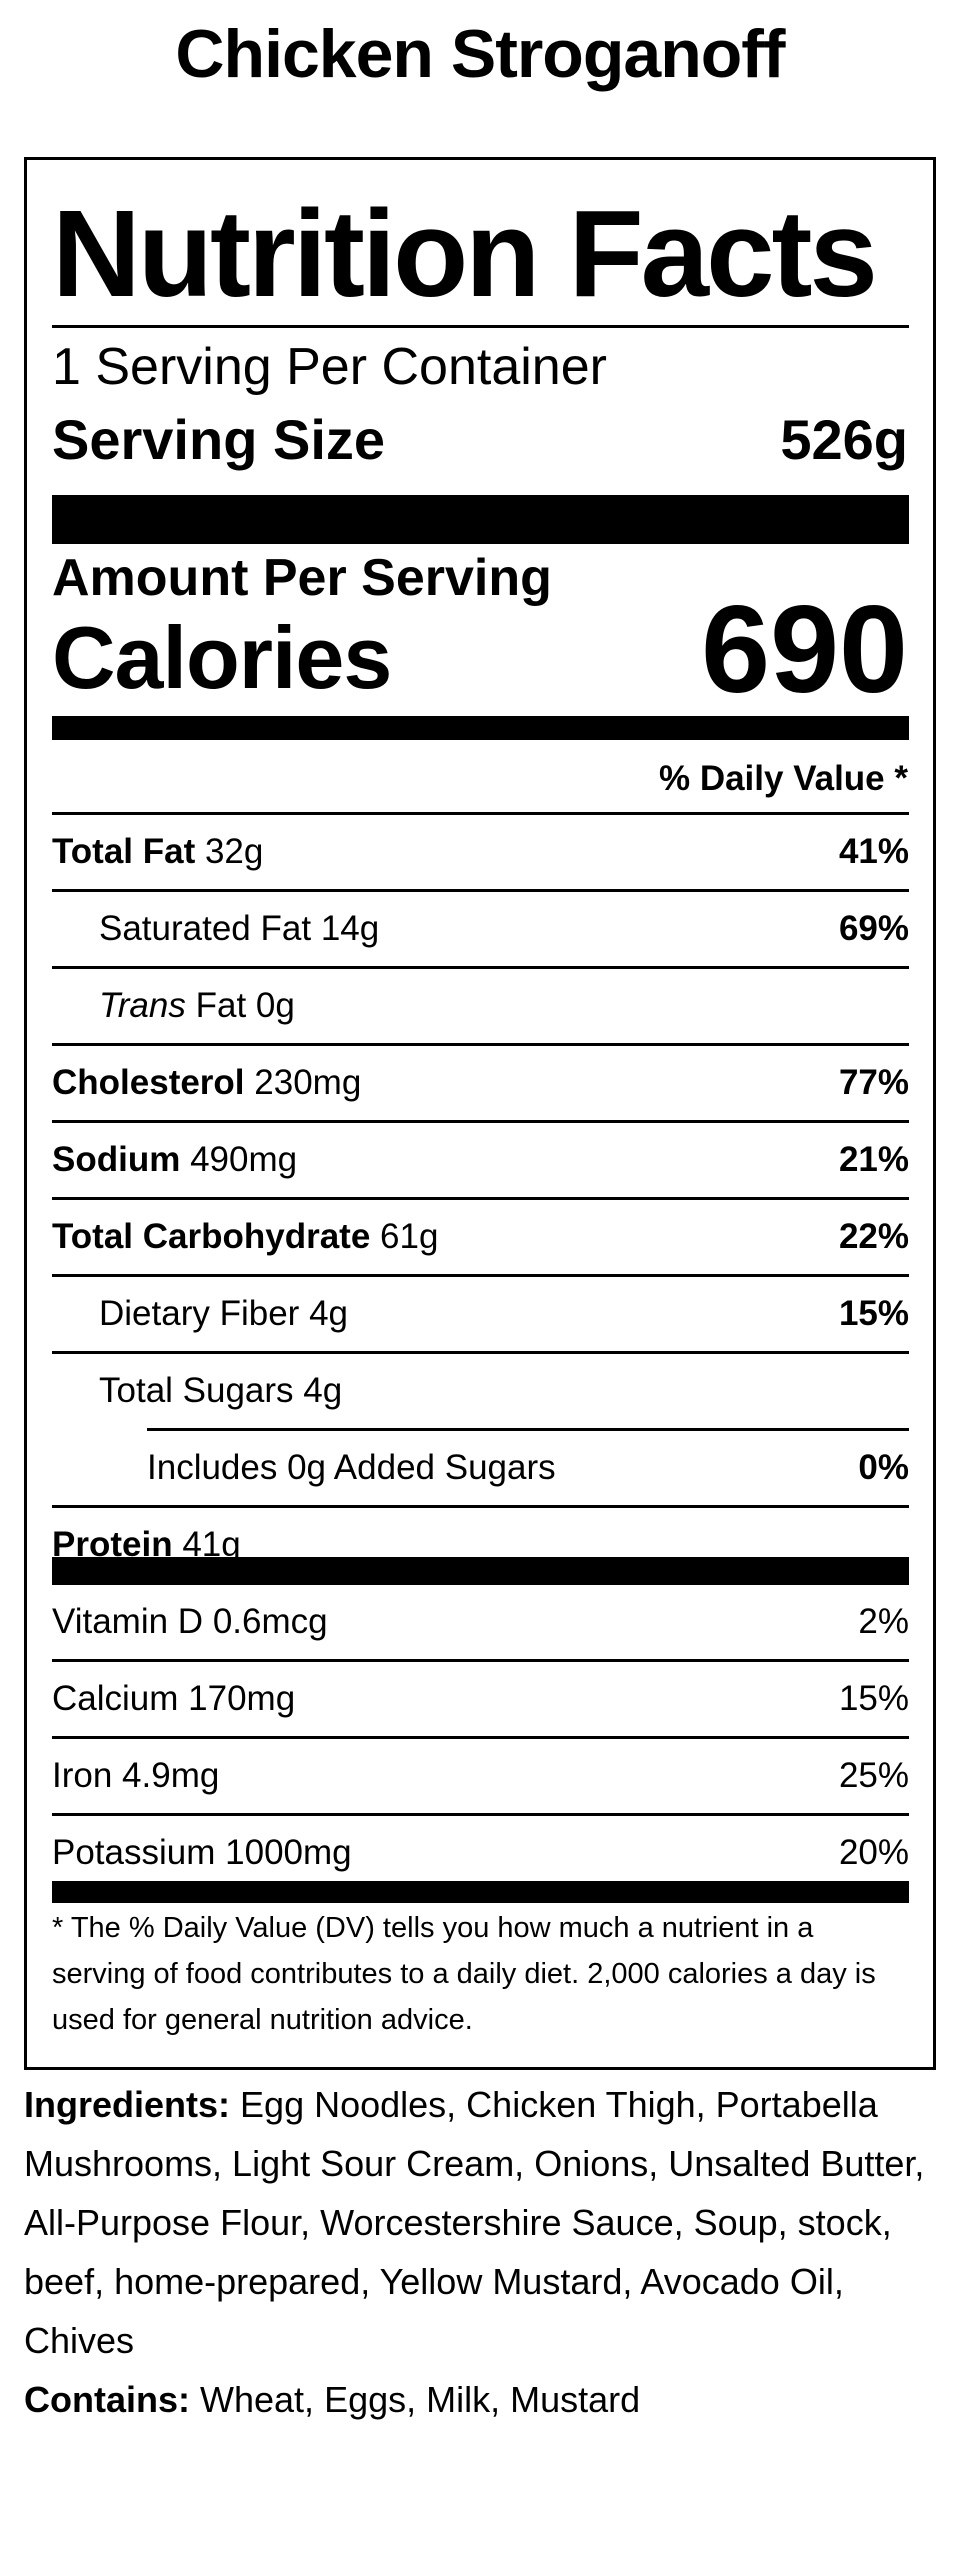 The image size is (960, 2550). What do you see at coordinates (504, 1006) in the screenshot?
I see `nutrient-row-trans-fat: Trans Fat 0g` at bounding box center [504, 1006].